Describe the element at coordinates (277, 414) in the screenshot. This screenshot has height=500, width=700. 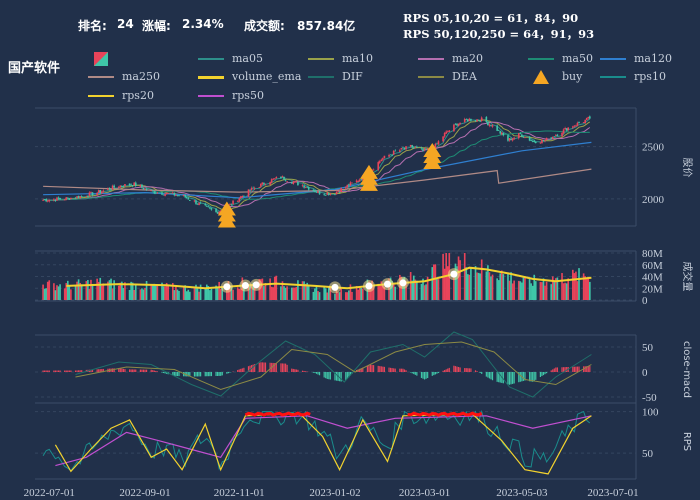
I see `rps-high-band` at that location.